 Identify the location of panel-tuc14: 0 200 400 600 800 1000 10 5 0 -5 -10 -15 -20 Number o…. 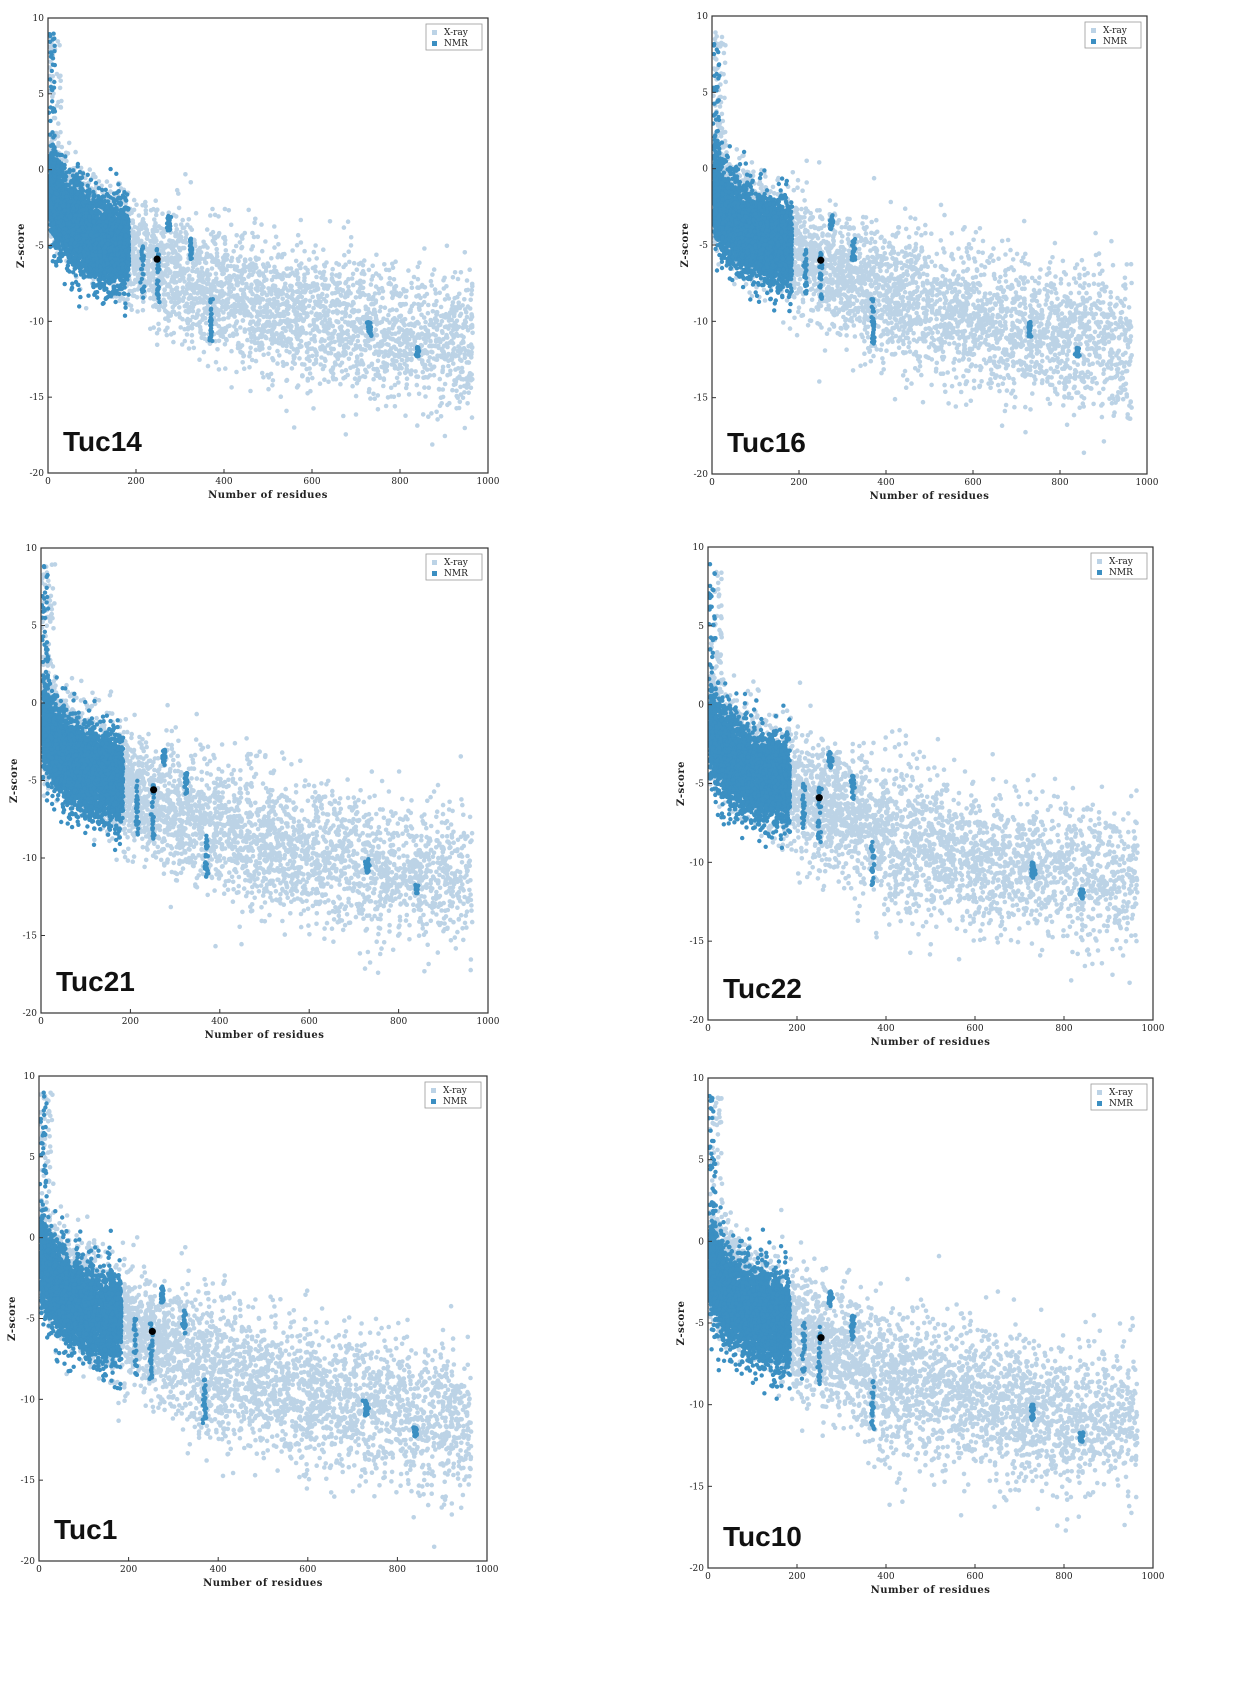
(259, 257).